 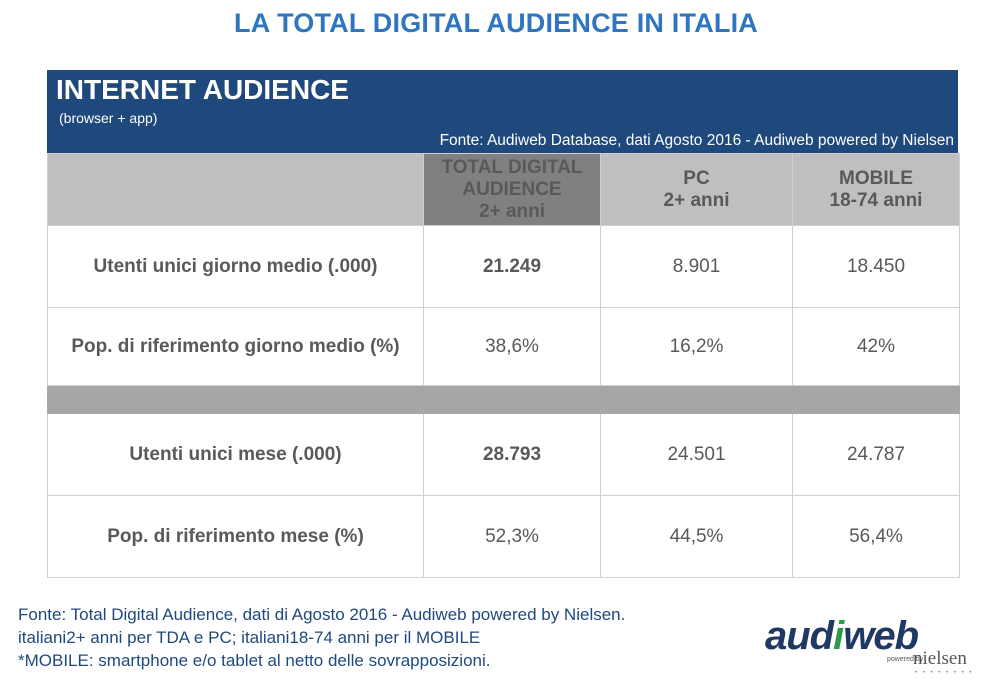 I want to click on header-pc: PC 2+ anni, so click(x=696, y=189).